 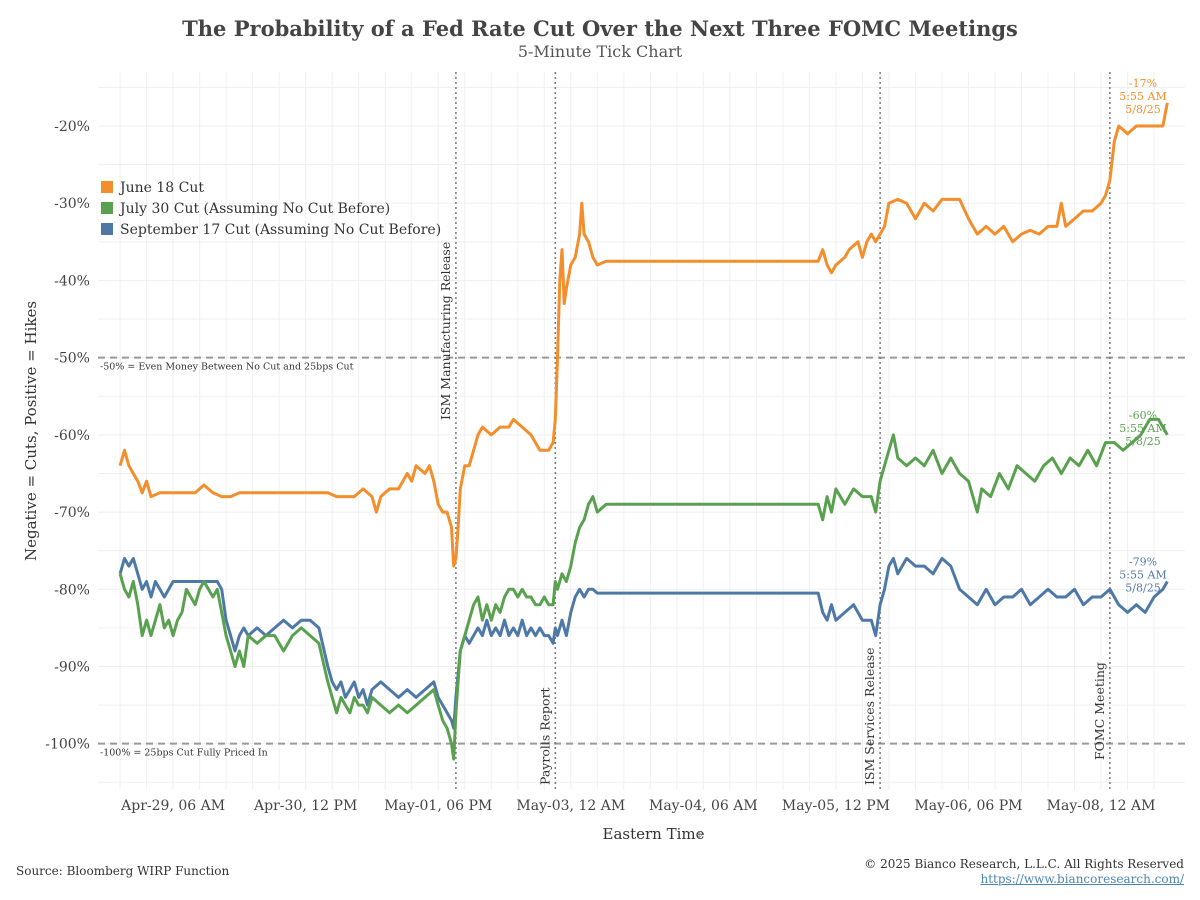 What do you see at coordinates (184, 753) in the screenshot?
I see `reference-line-label: -100% = 25bps Cut Fully Priced In` at bounding box center [184, 753].